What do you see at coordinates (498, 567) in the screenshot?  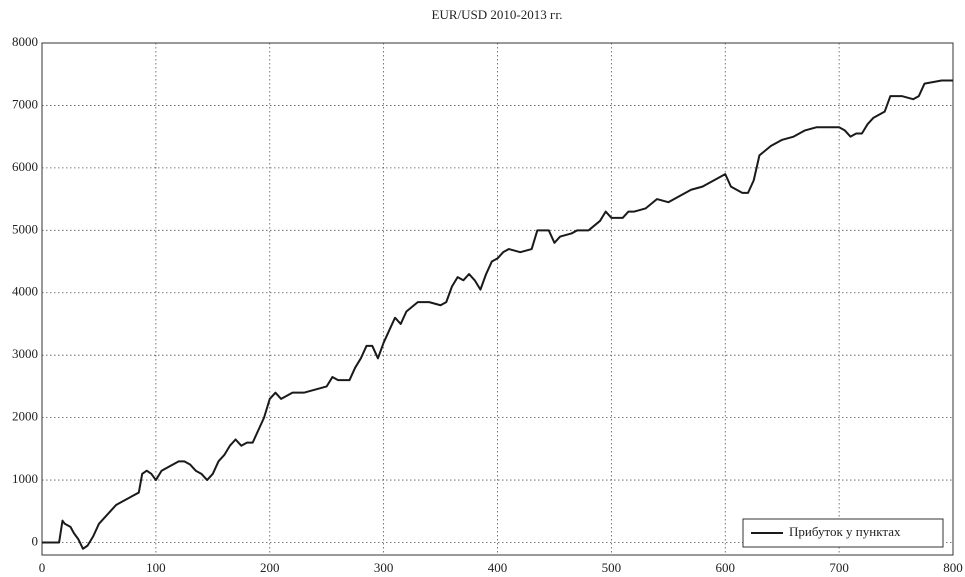 I see `x-tick-label: 400` at bounding box center [498, 567].